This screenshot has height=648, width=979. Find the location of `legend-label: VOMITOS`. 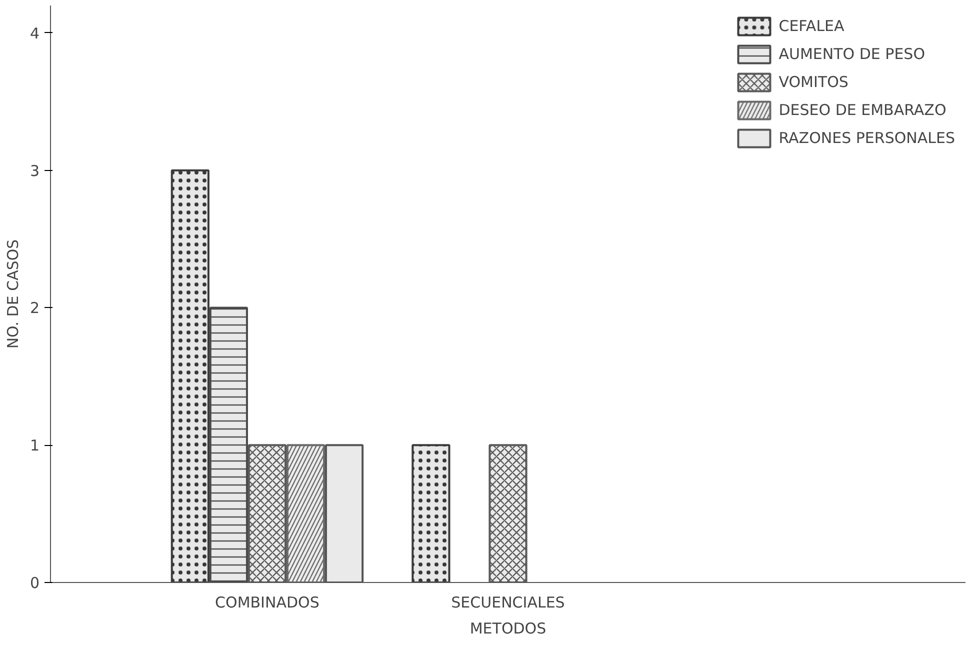

legend-label: VOMITOS is located at coordinates (813, 82).